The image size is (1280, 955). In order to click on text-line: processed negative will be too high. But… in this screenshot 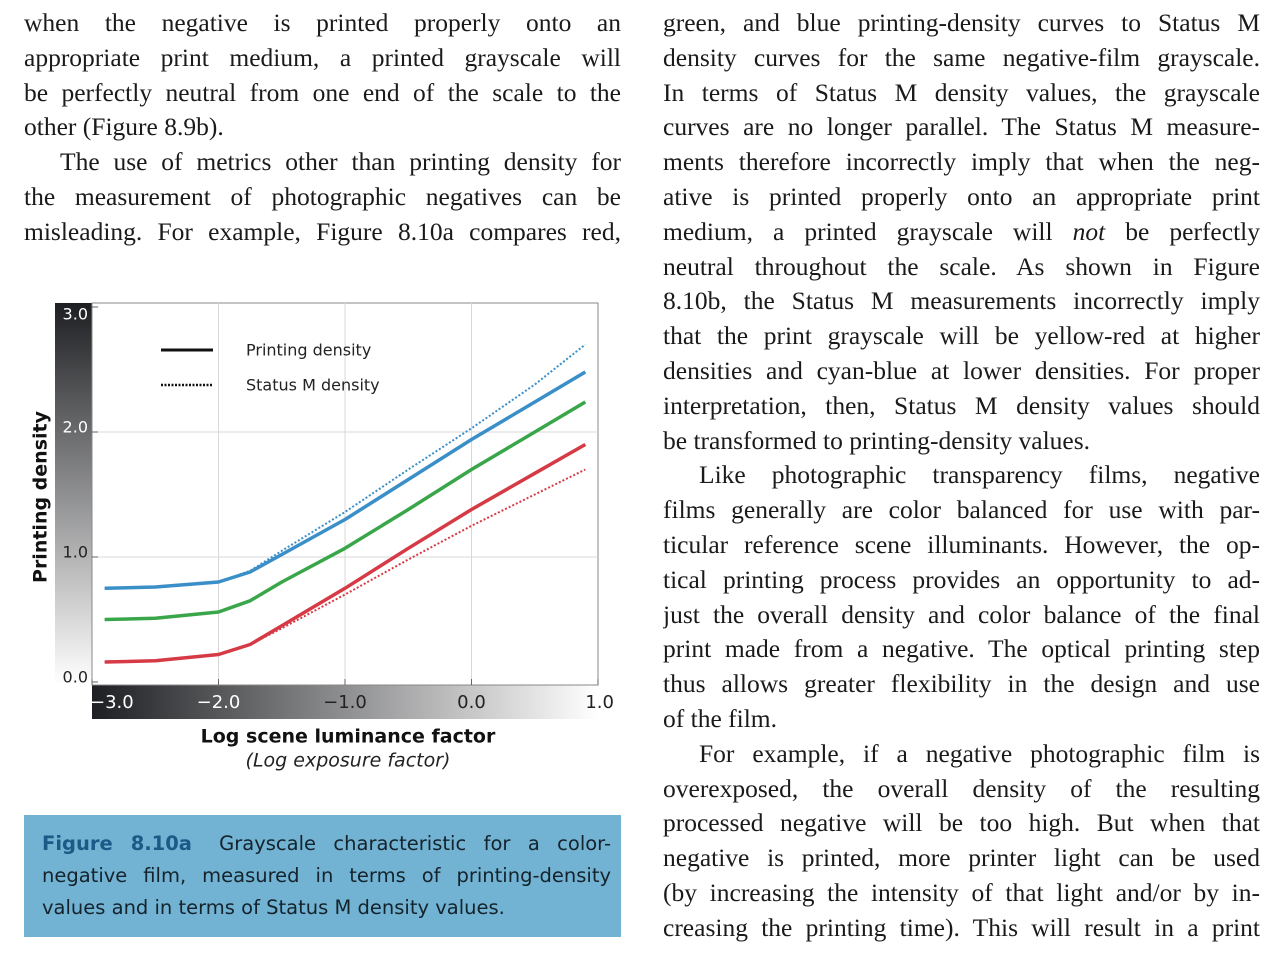, I will do `click(961, 823)`.